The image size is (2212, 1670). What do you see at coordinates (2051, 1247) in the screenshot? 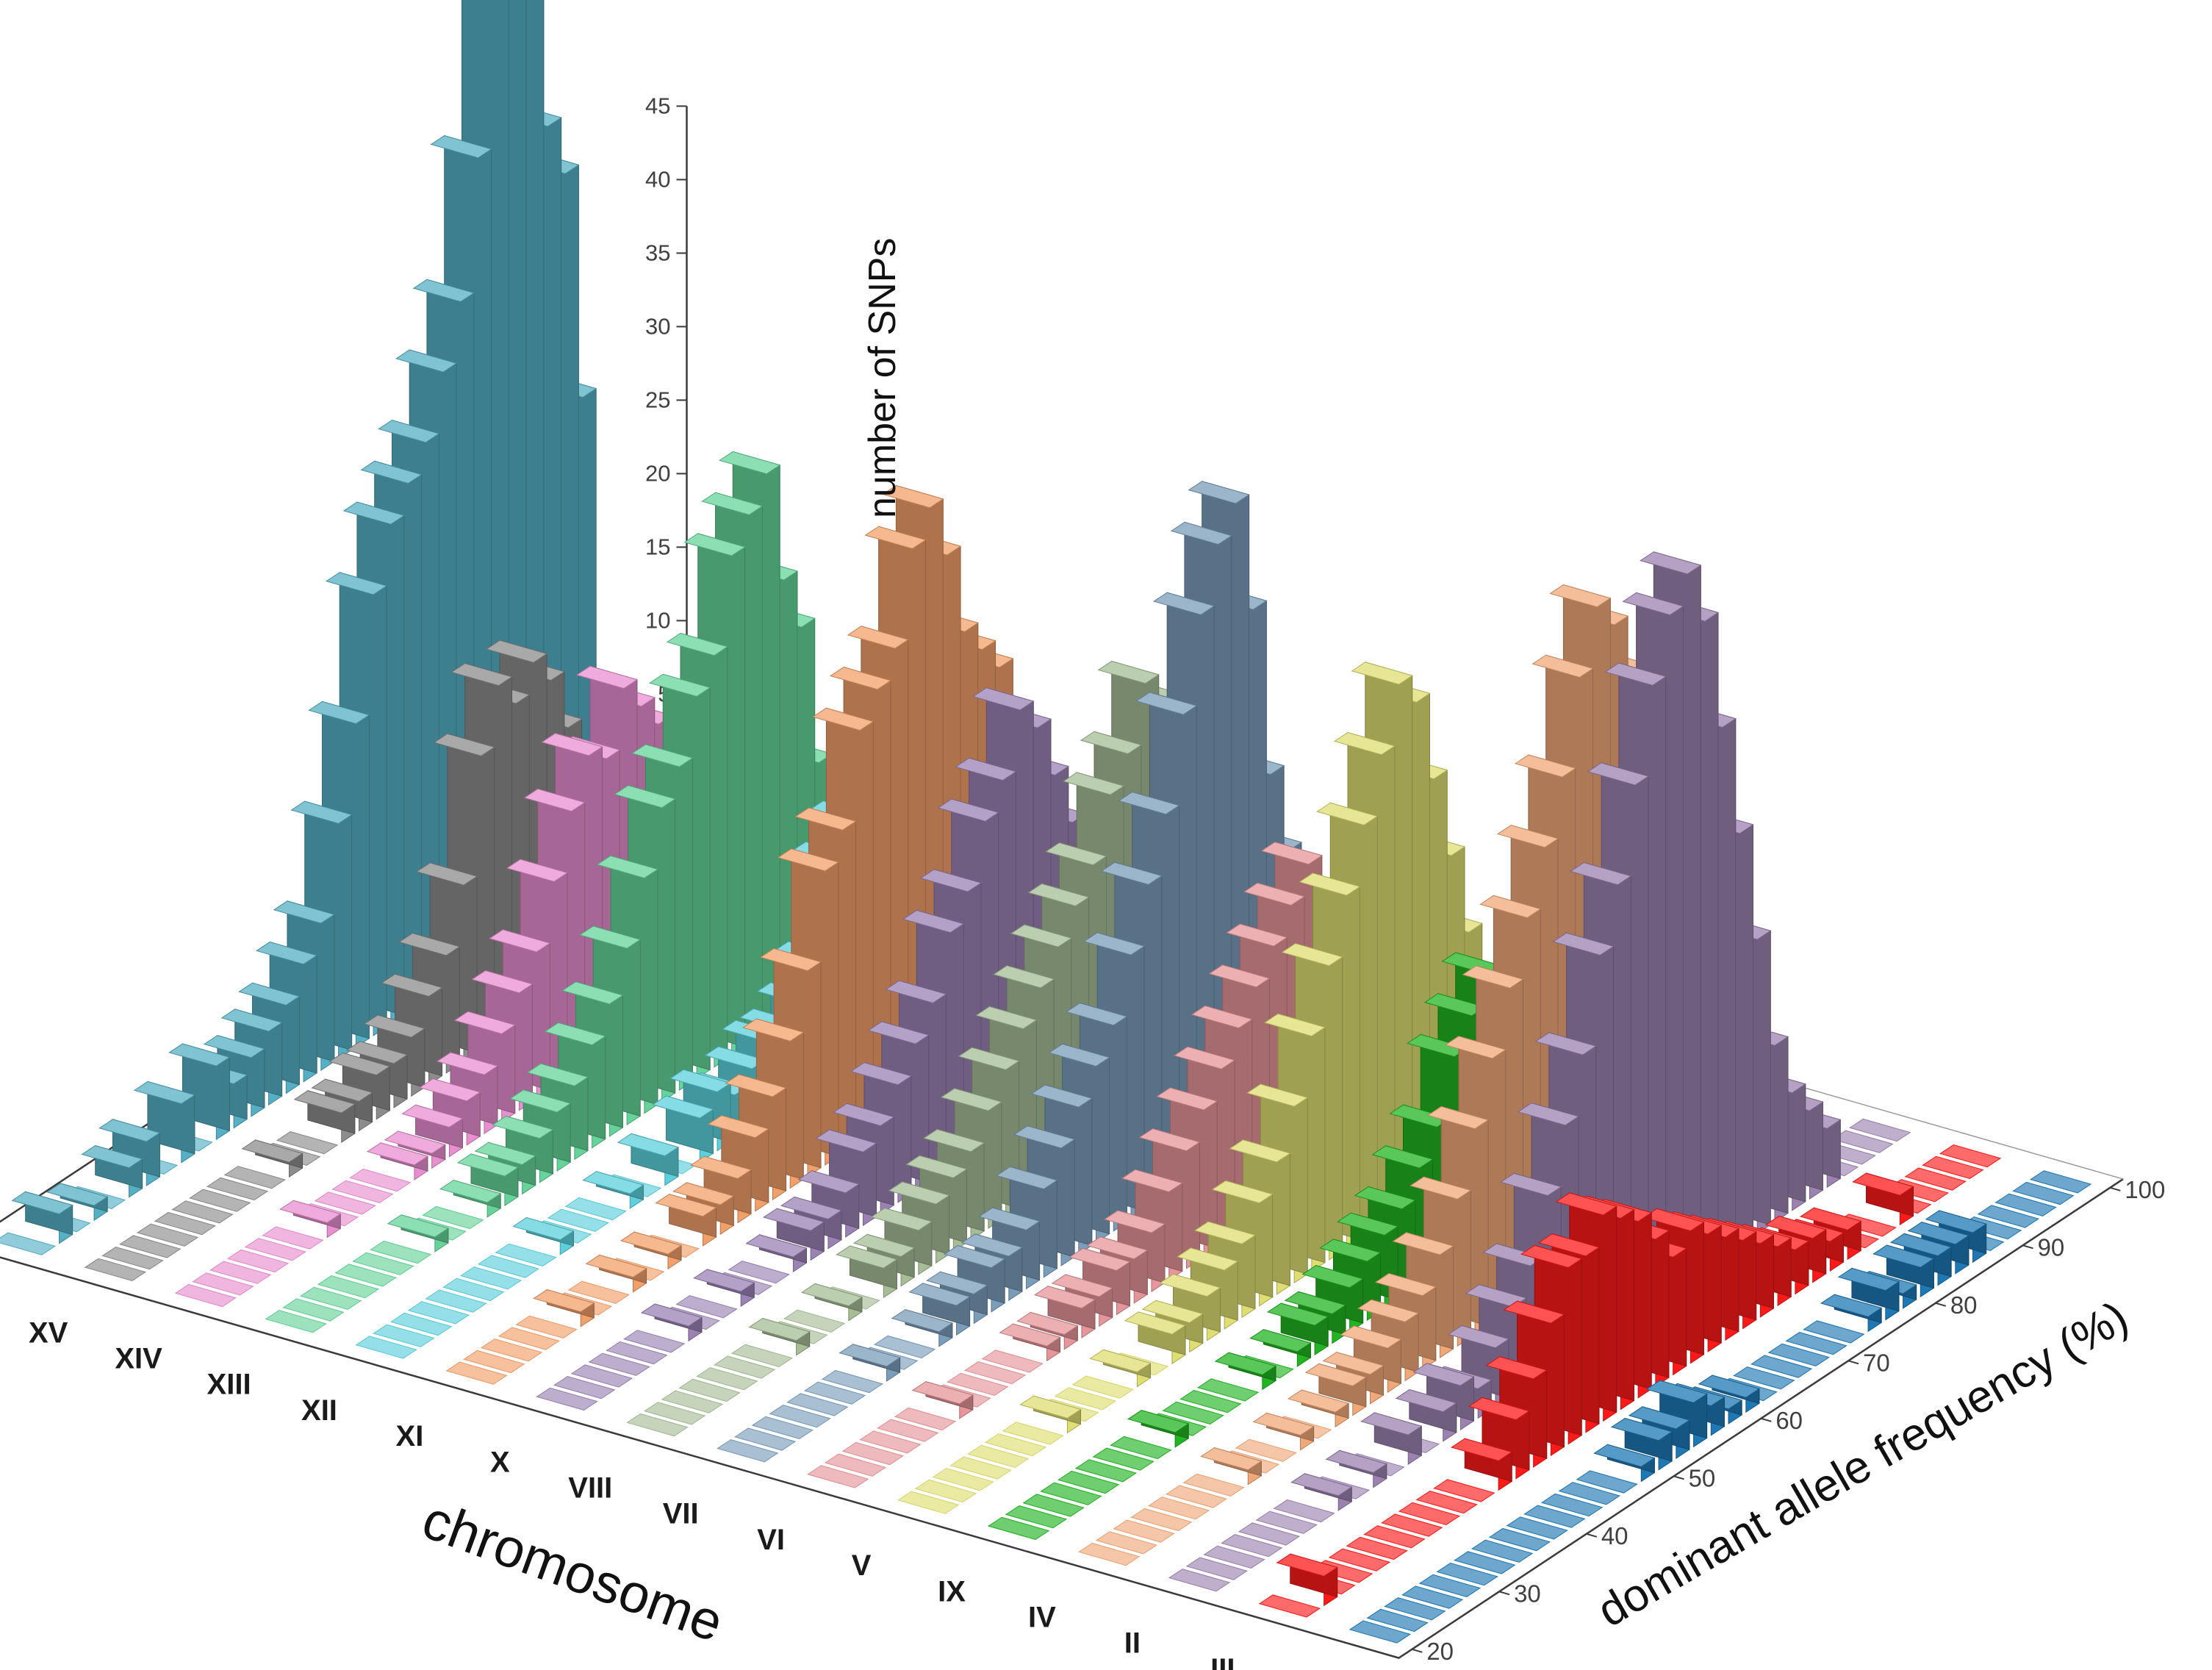
I see `freq-tick-label: 90` at bounding box center [2051, 1247].